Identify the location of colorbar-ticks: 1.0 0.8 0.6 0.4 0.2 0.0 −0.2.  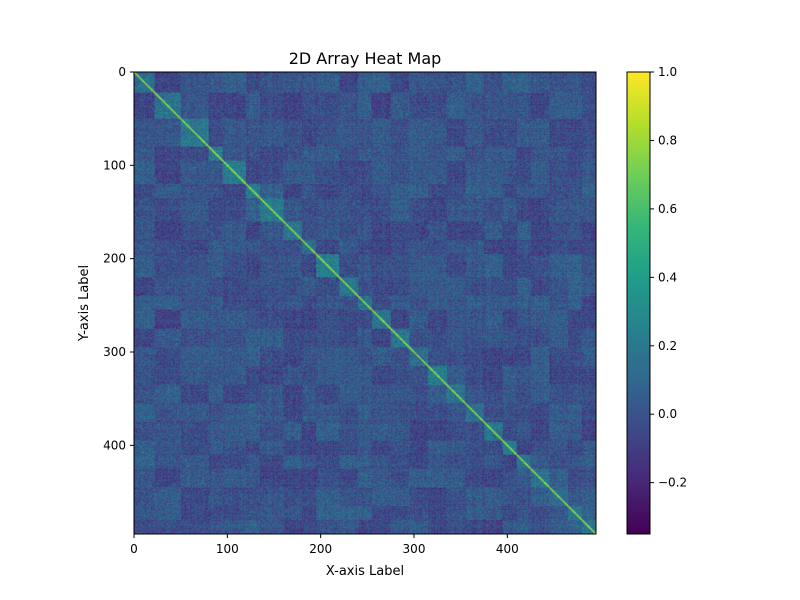
(668, 277).